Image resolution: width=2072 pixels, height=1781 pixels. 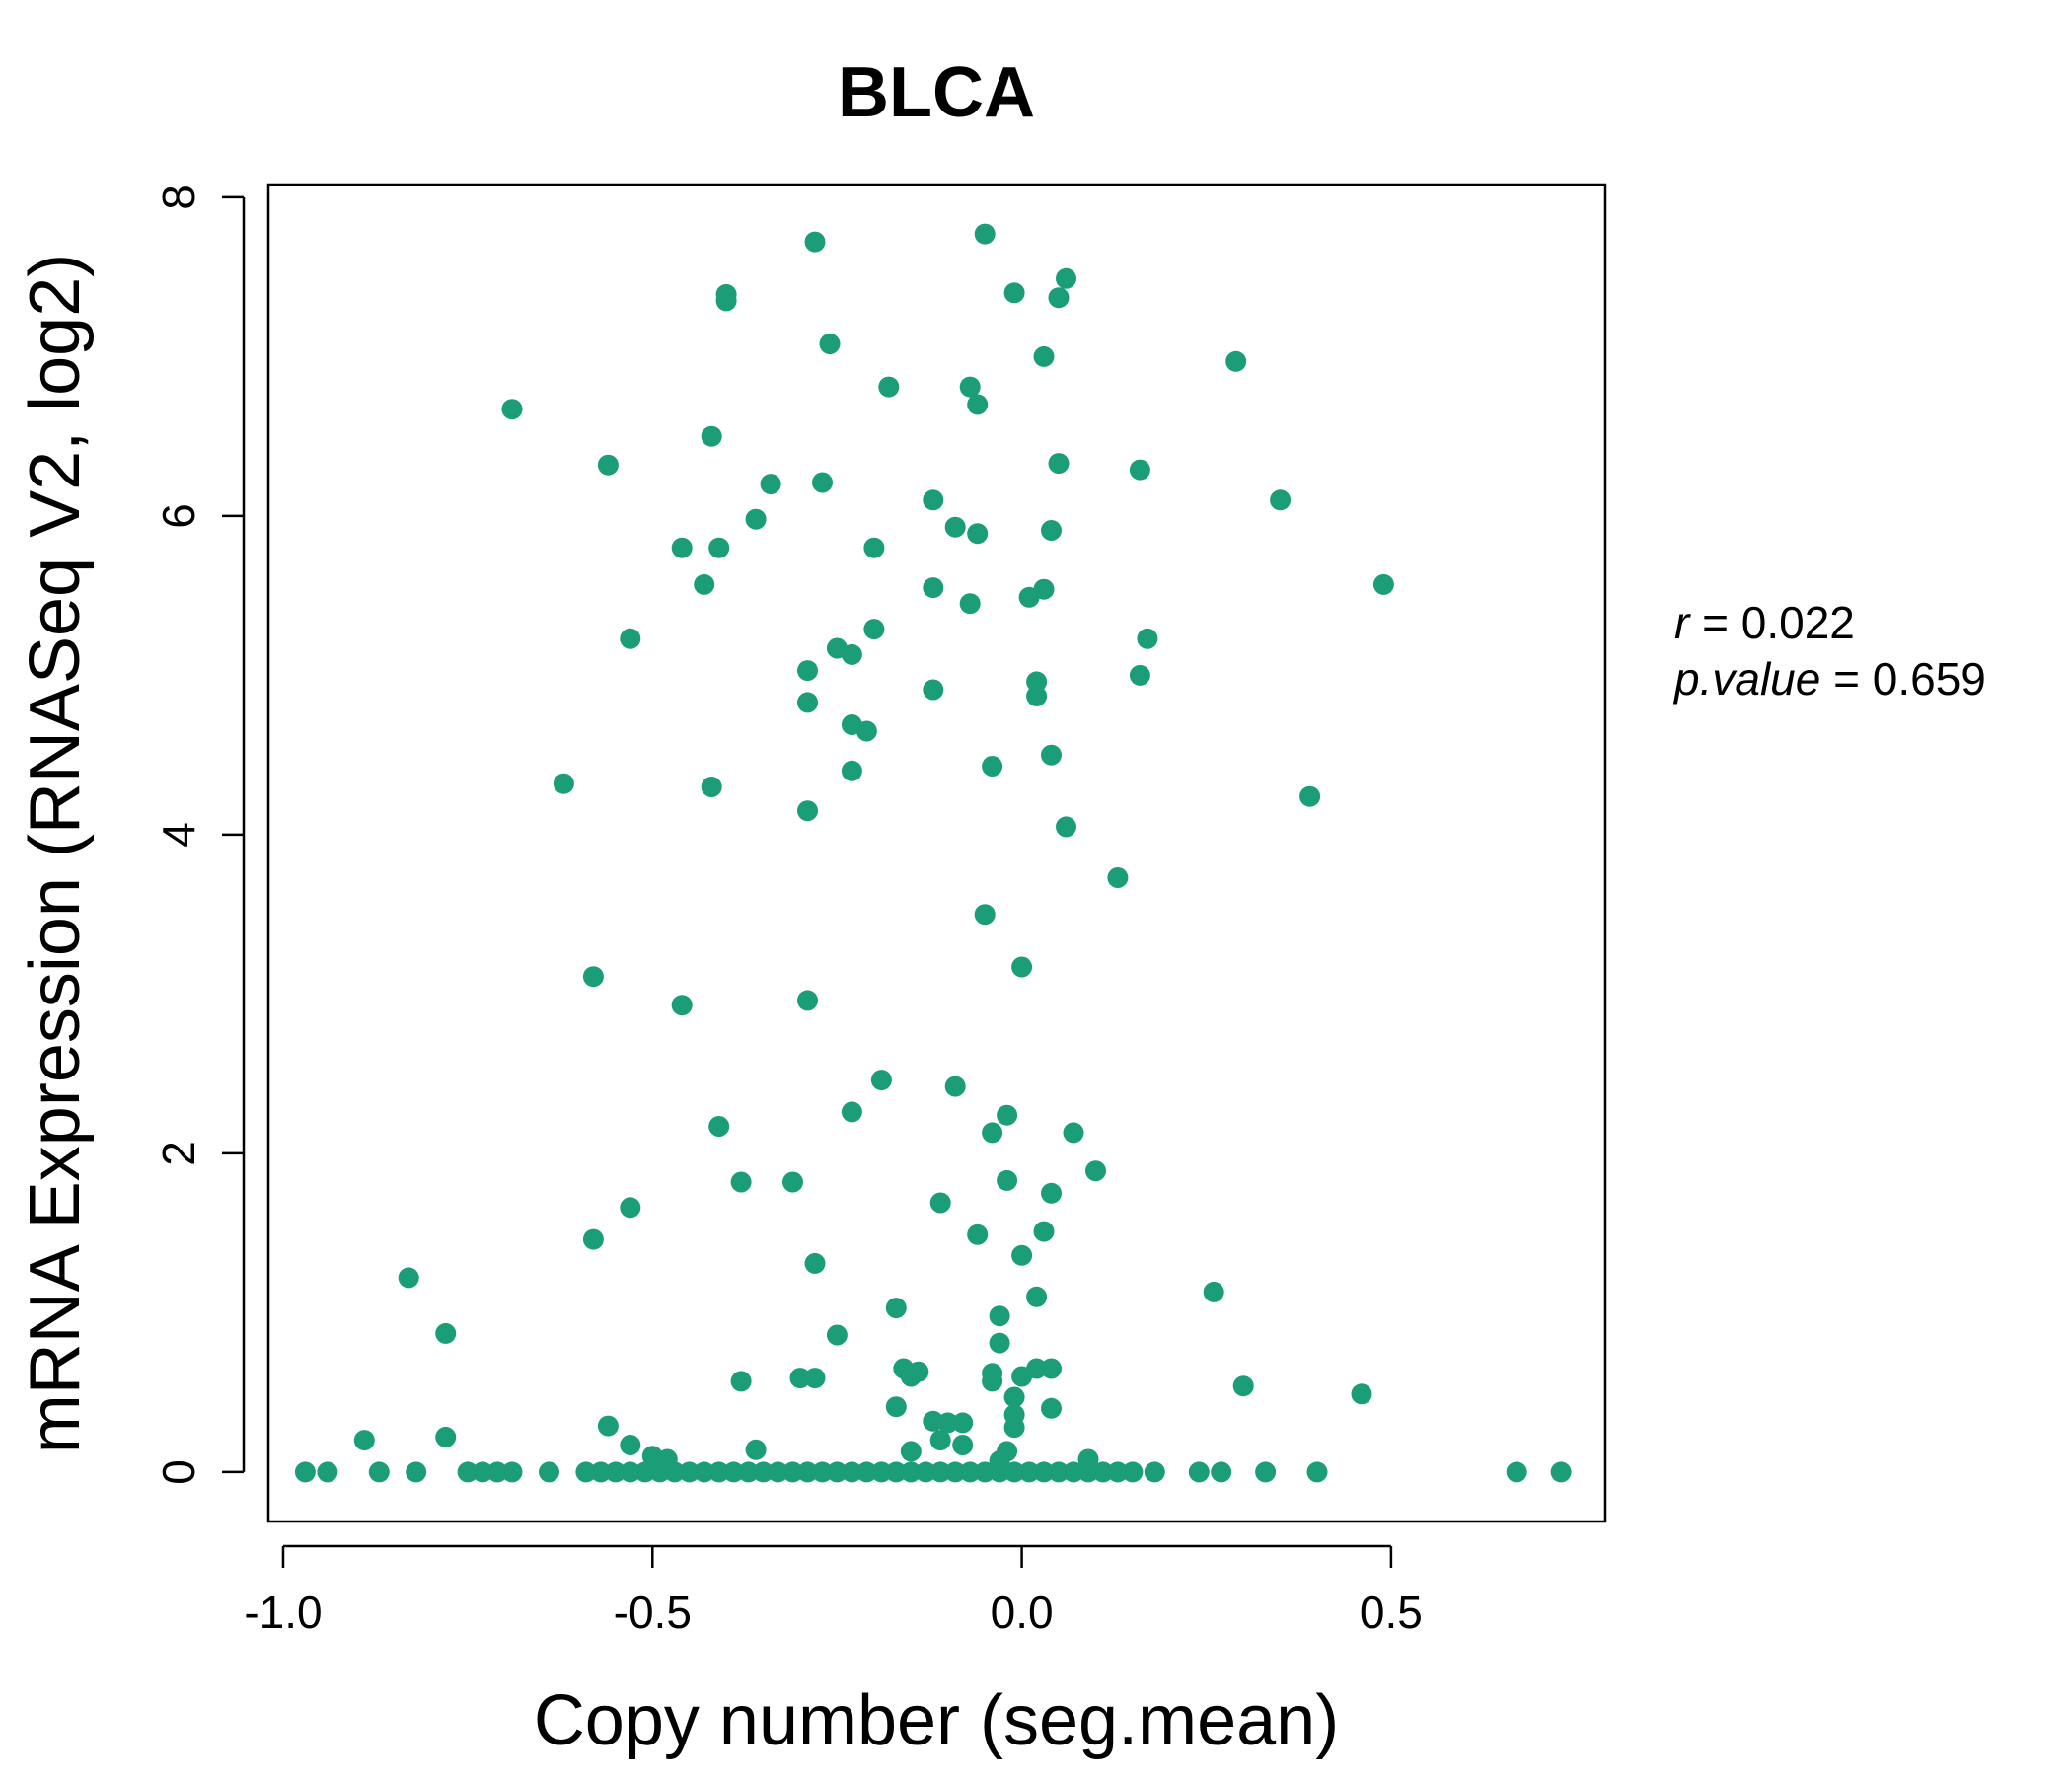 What do you see at coordinates (1683, 623) in the screenshot?
I see `r-label: r` at bounding box center [1683, 623].